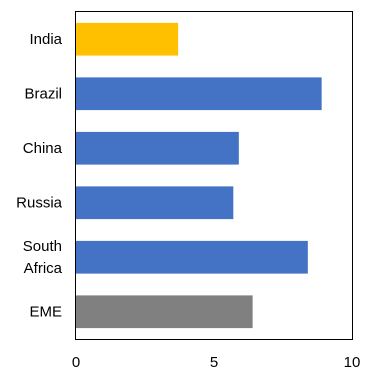 The image size is (367, 379). What do you see at coordinates (155, 203) in the screenshot?
I see `bar-russia` at bounding box center [155, 203].